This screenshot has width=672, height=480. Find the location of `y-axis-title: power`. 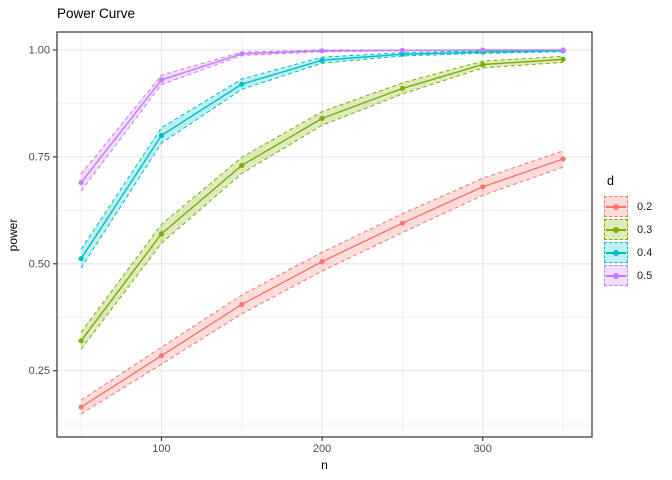

y-axis-title: power is located at coordinates (13, 235).